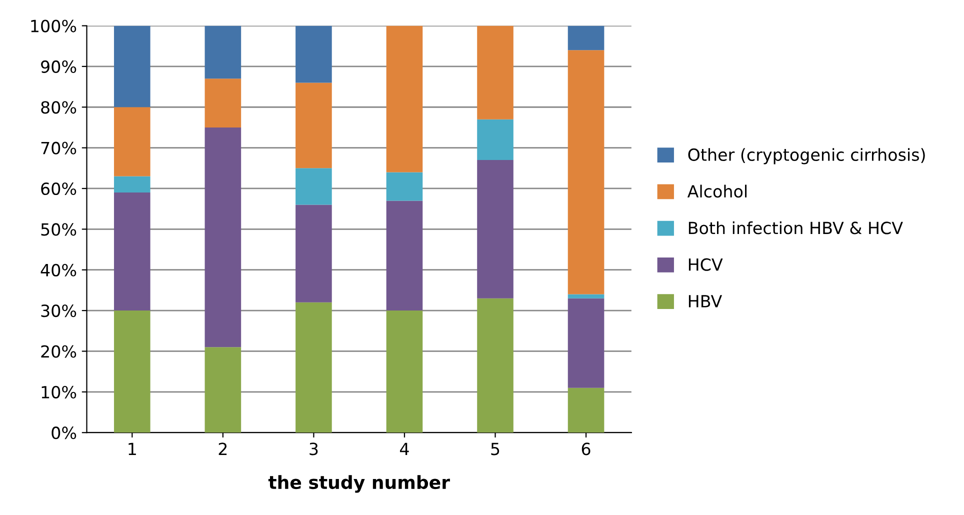 This screenshot has height=515, width=964. Describe the element at coordinates (586, 449) in the screenshot. I see `x-tick-label: 6` at that location.